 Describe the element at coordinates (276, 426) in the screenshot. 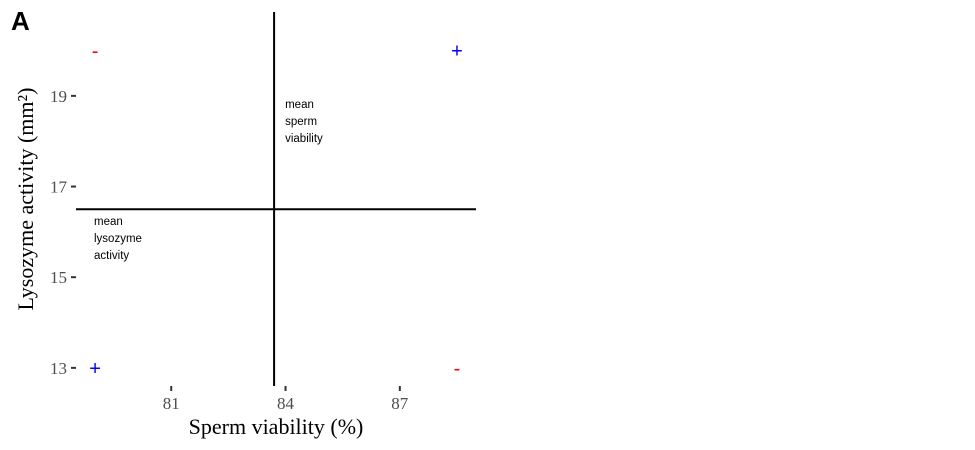

I see `x-axis-title: Sperm viability (%)` at that location.